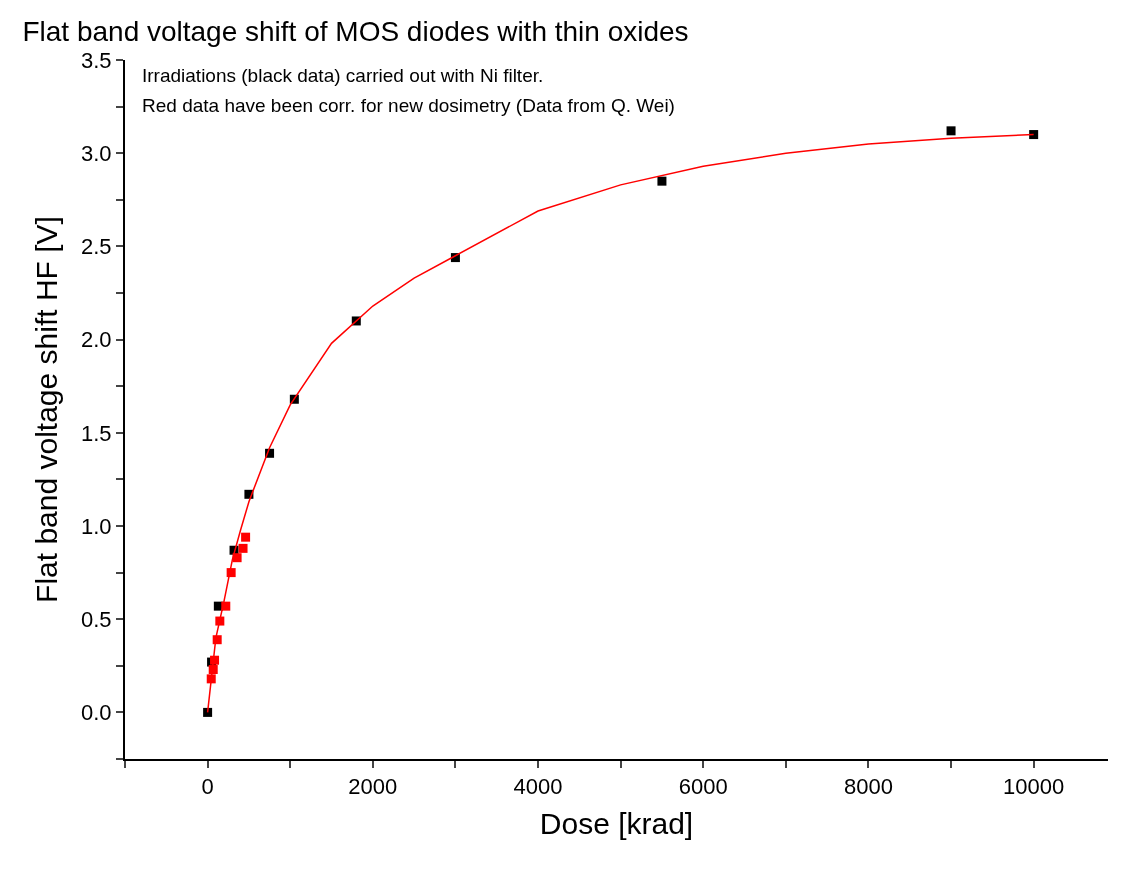 The height and width of the screenshot is (869, 1123). I want to click on annotation: Red data have been corr. for new dosimetry (Data from Q. Wei), so click(408, 105).